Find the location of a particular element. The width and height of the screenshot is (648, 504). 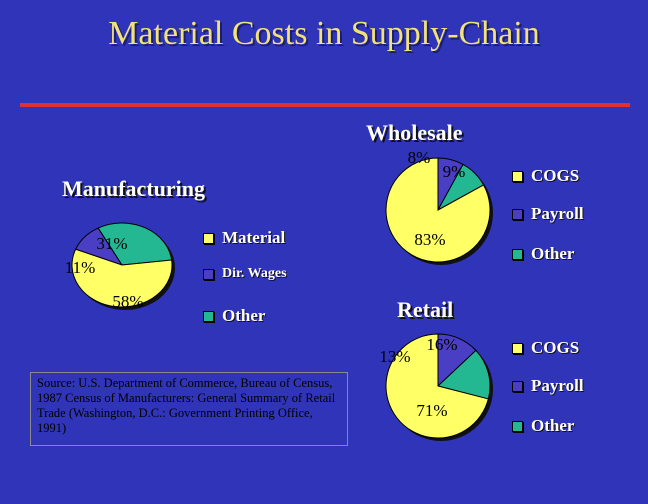

manufacturing-chart-title: Manufacturing is located at coordinates (133, 188).